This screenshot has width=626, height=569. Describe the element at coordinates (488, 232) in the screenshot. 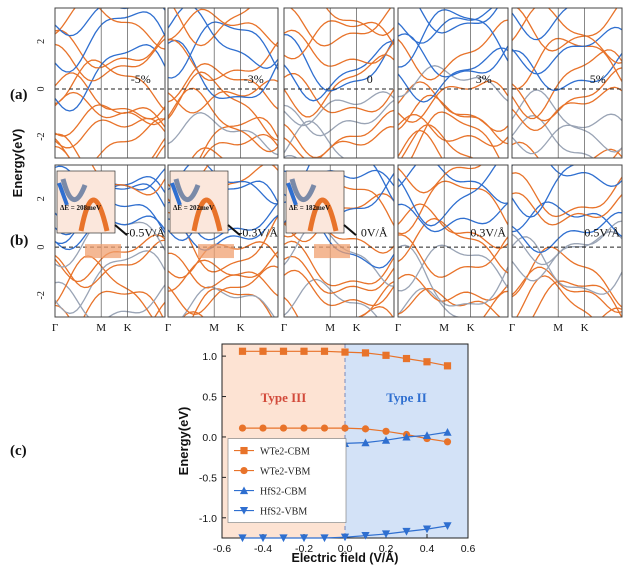

I see `condition-label: 0.3V/Å` at that location.